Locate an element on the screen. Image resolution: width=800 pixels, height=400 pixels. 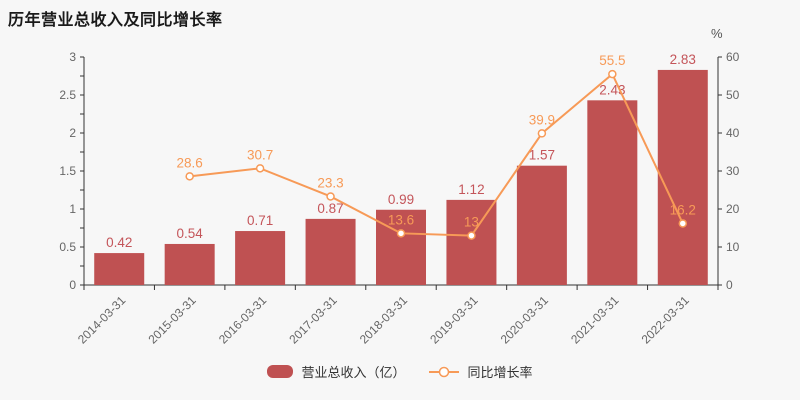
x-axis-label: 2017-03-31 is located at coordinates (313, 320).